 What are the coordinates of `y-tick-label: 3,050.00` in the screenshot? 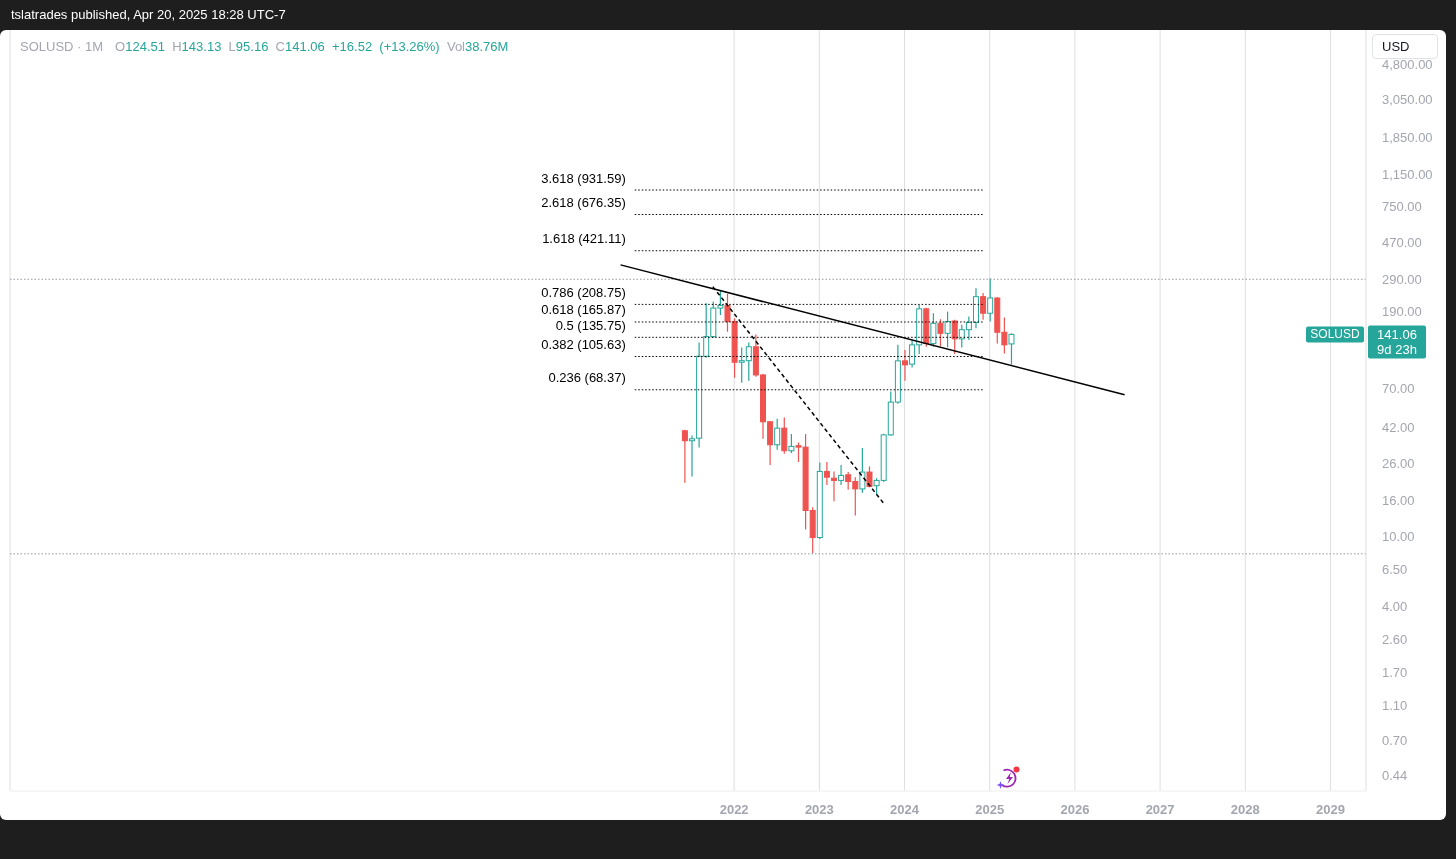 It's located at (1407, 99).